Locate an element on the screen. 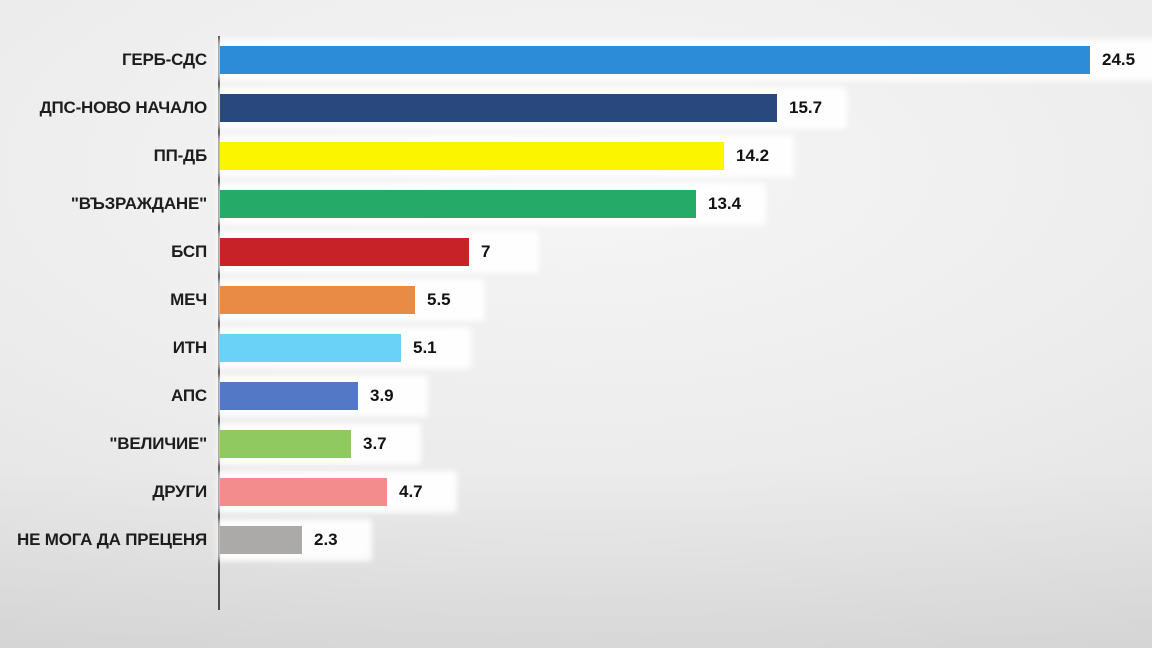 Image resolution: width=1152 pixels, height=648 pixels. bar-row: 14.2 is located at coordinates (506, 156).